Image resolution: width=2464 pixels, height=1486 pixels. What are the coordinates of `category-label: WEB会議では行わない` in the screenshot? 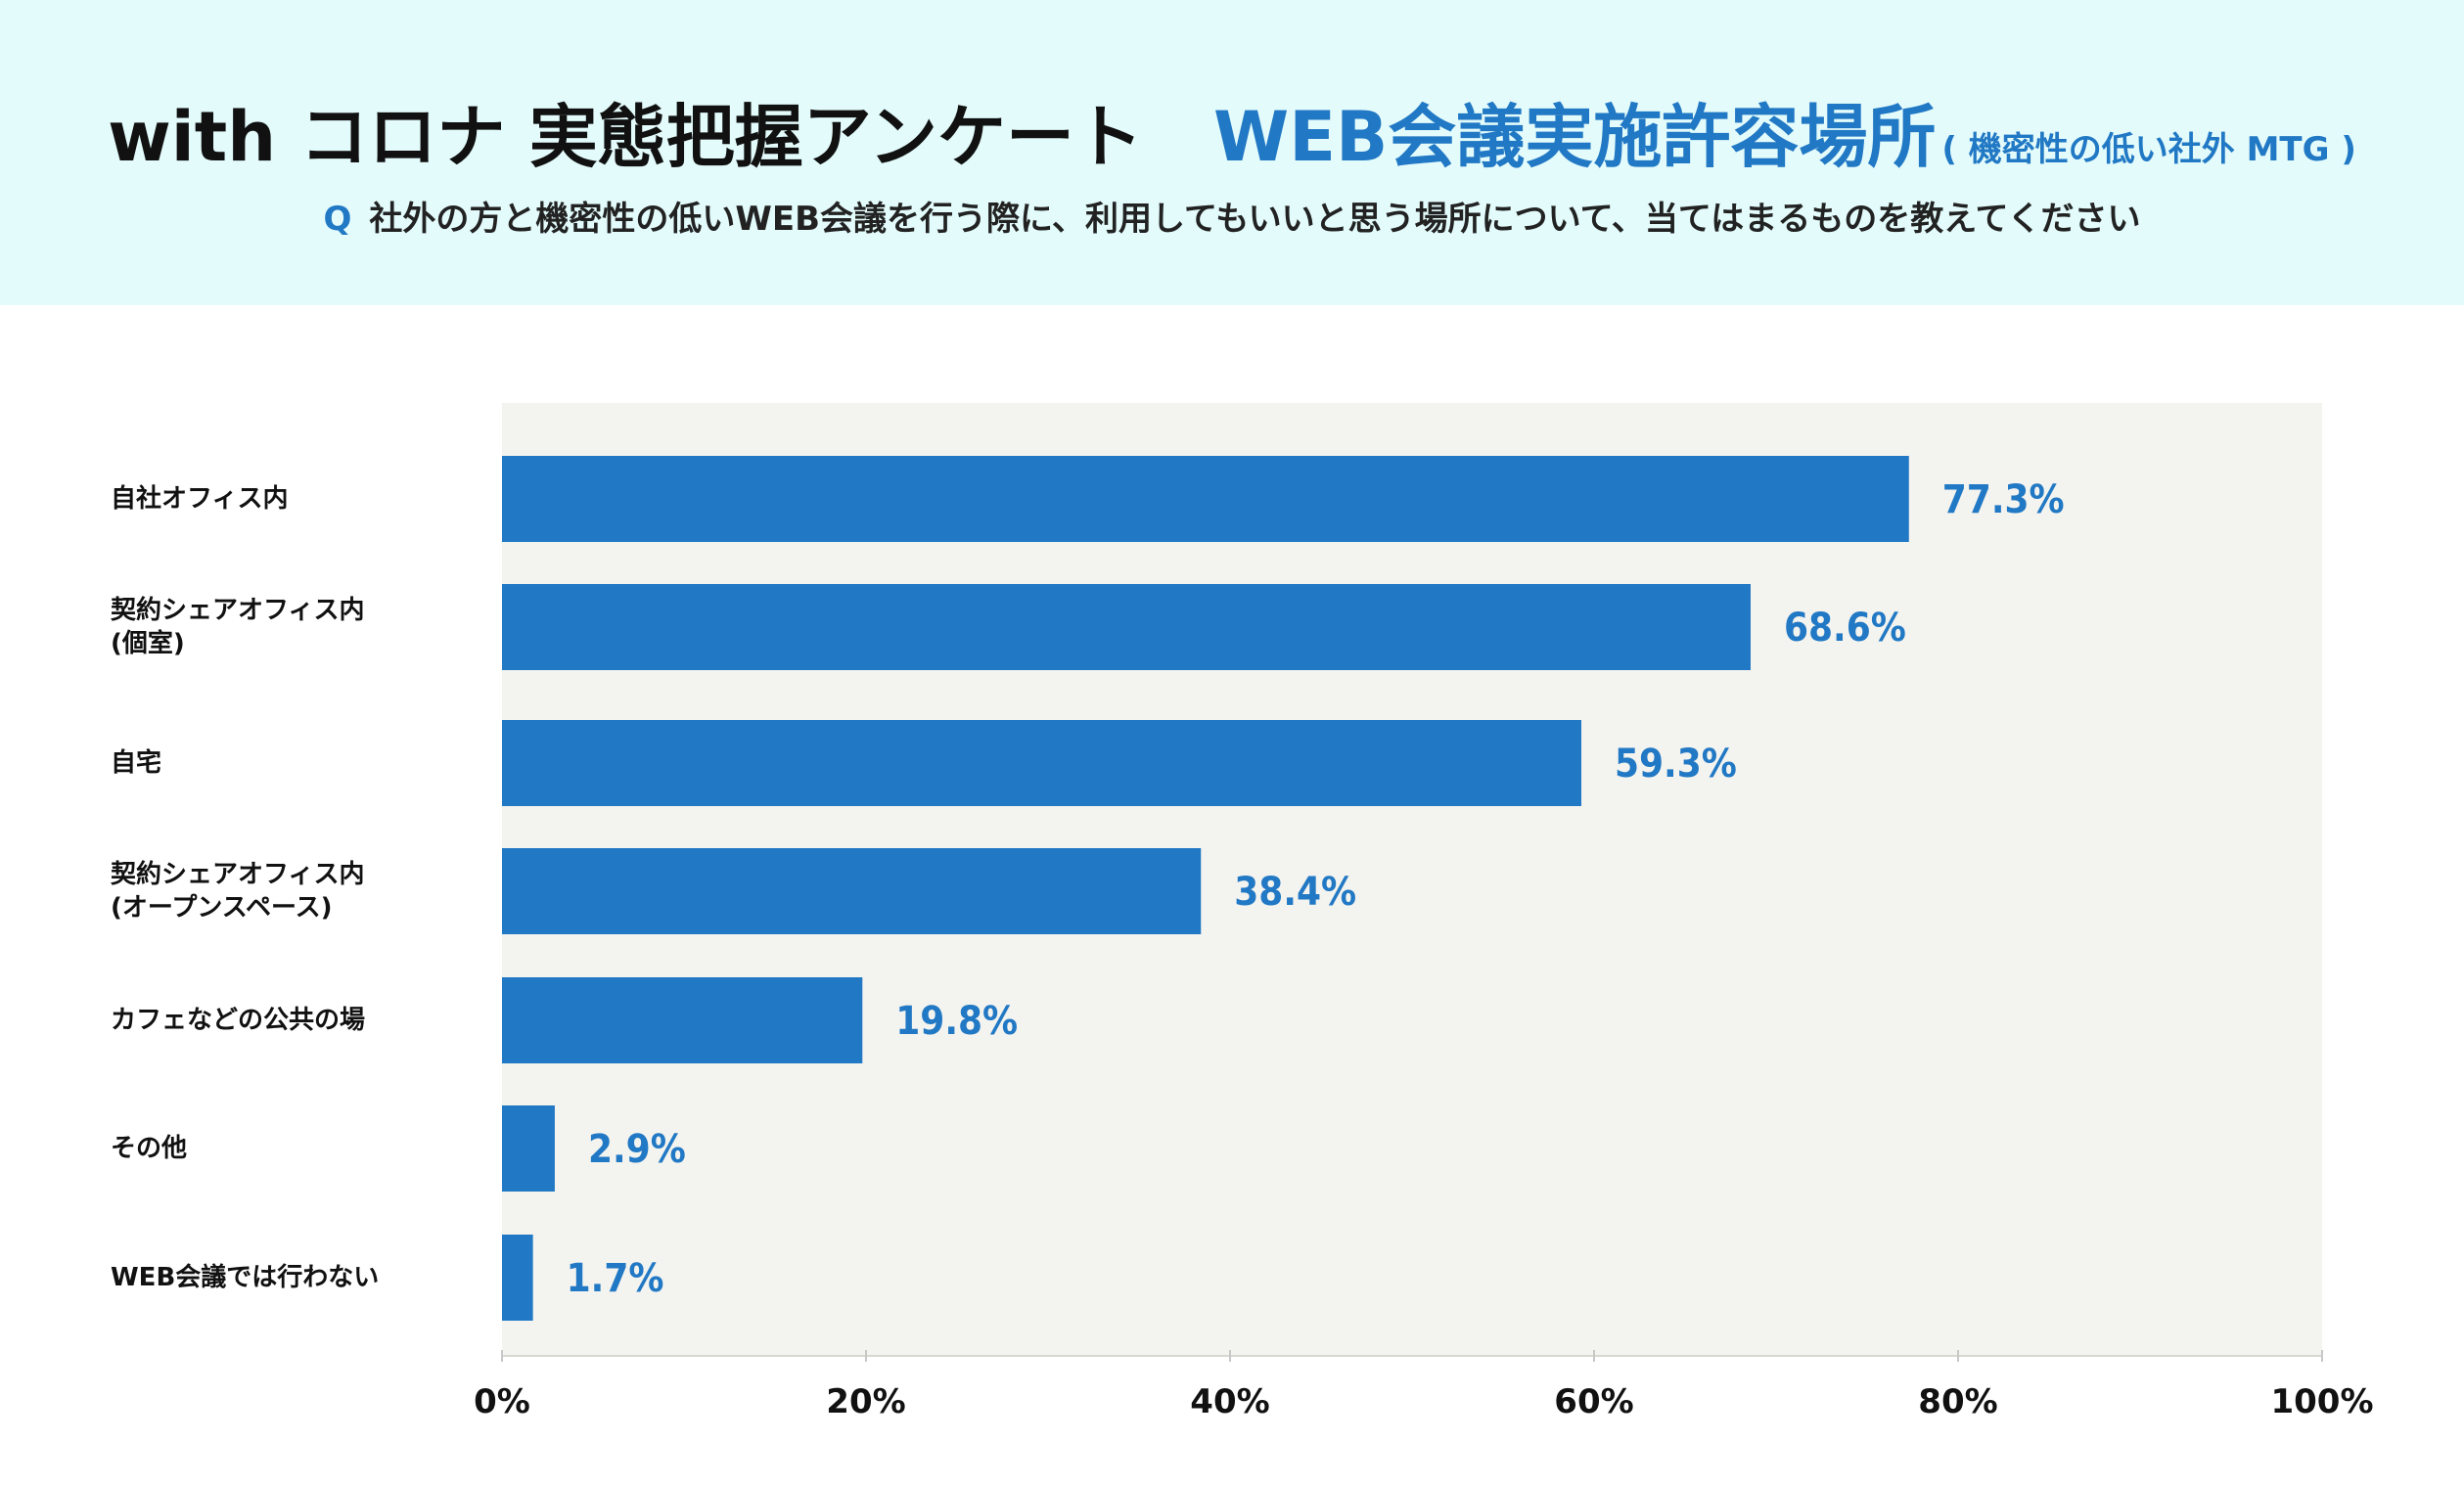 It's located at (246, 1277).